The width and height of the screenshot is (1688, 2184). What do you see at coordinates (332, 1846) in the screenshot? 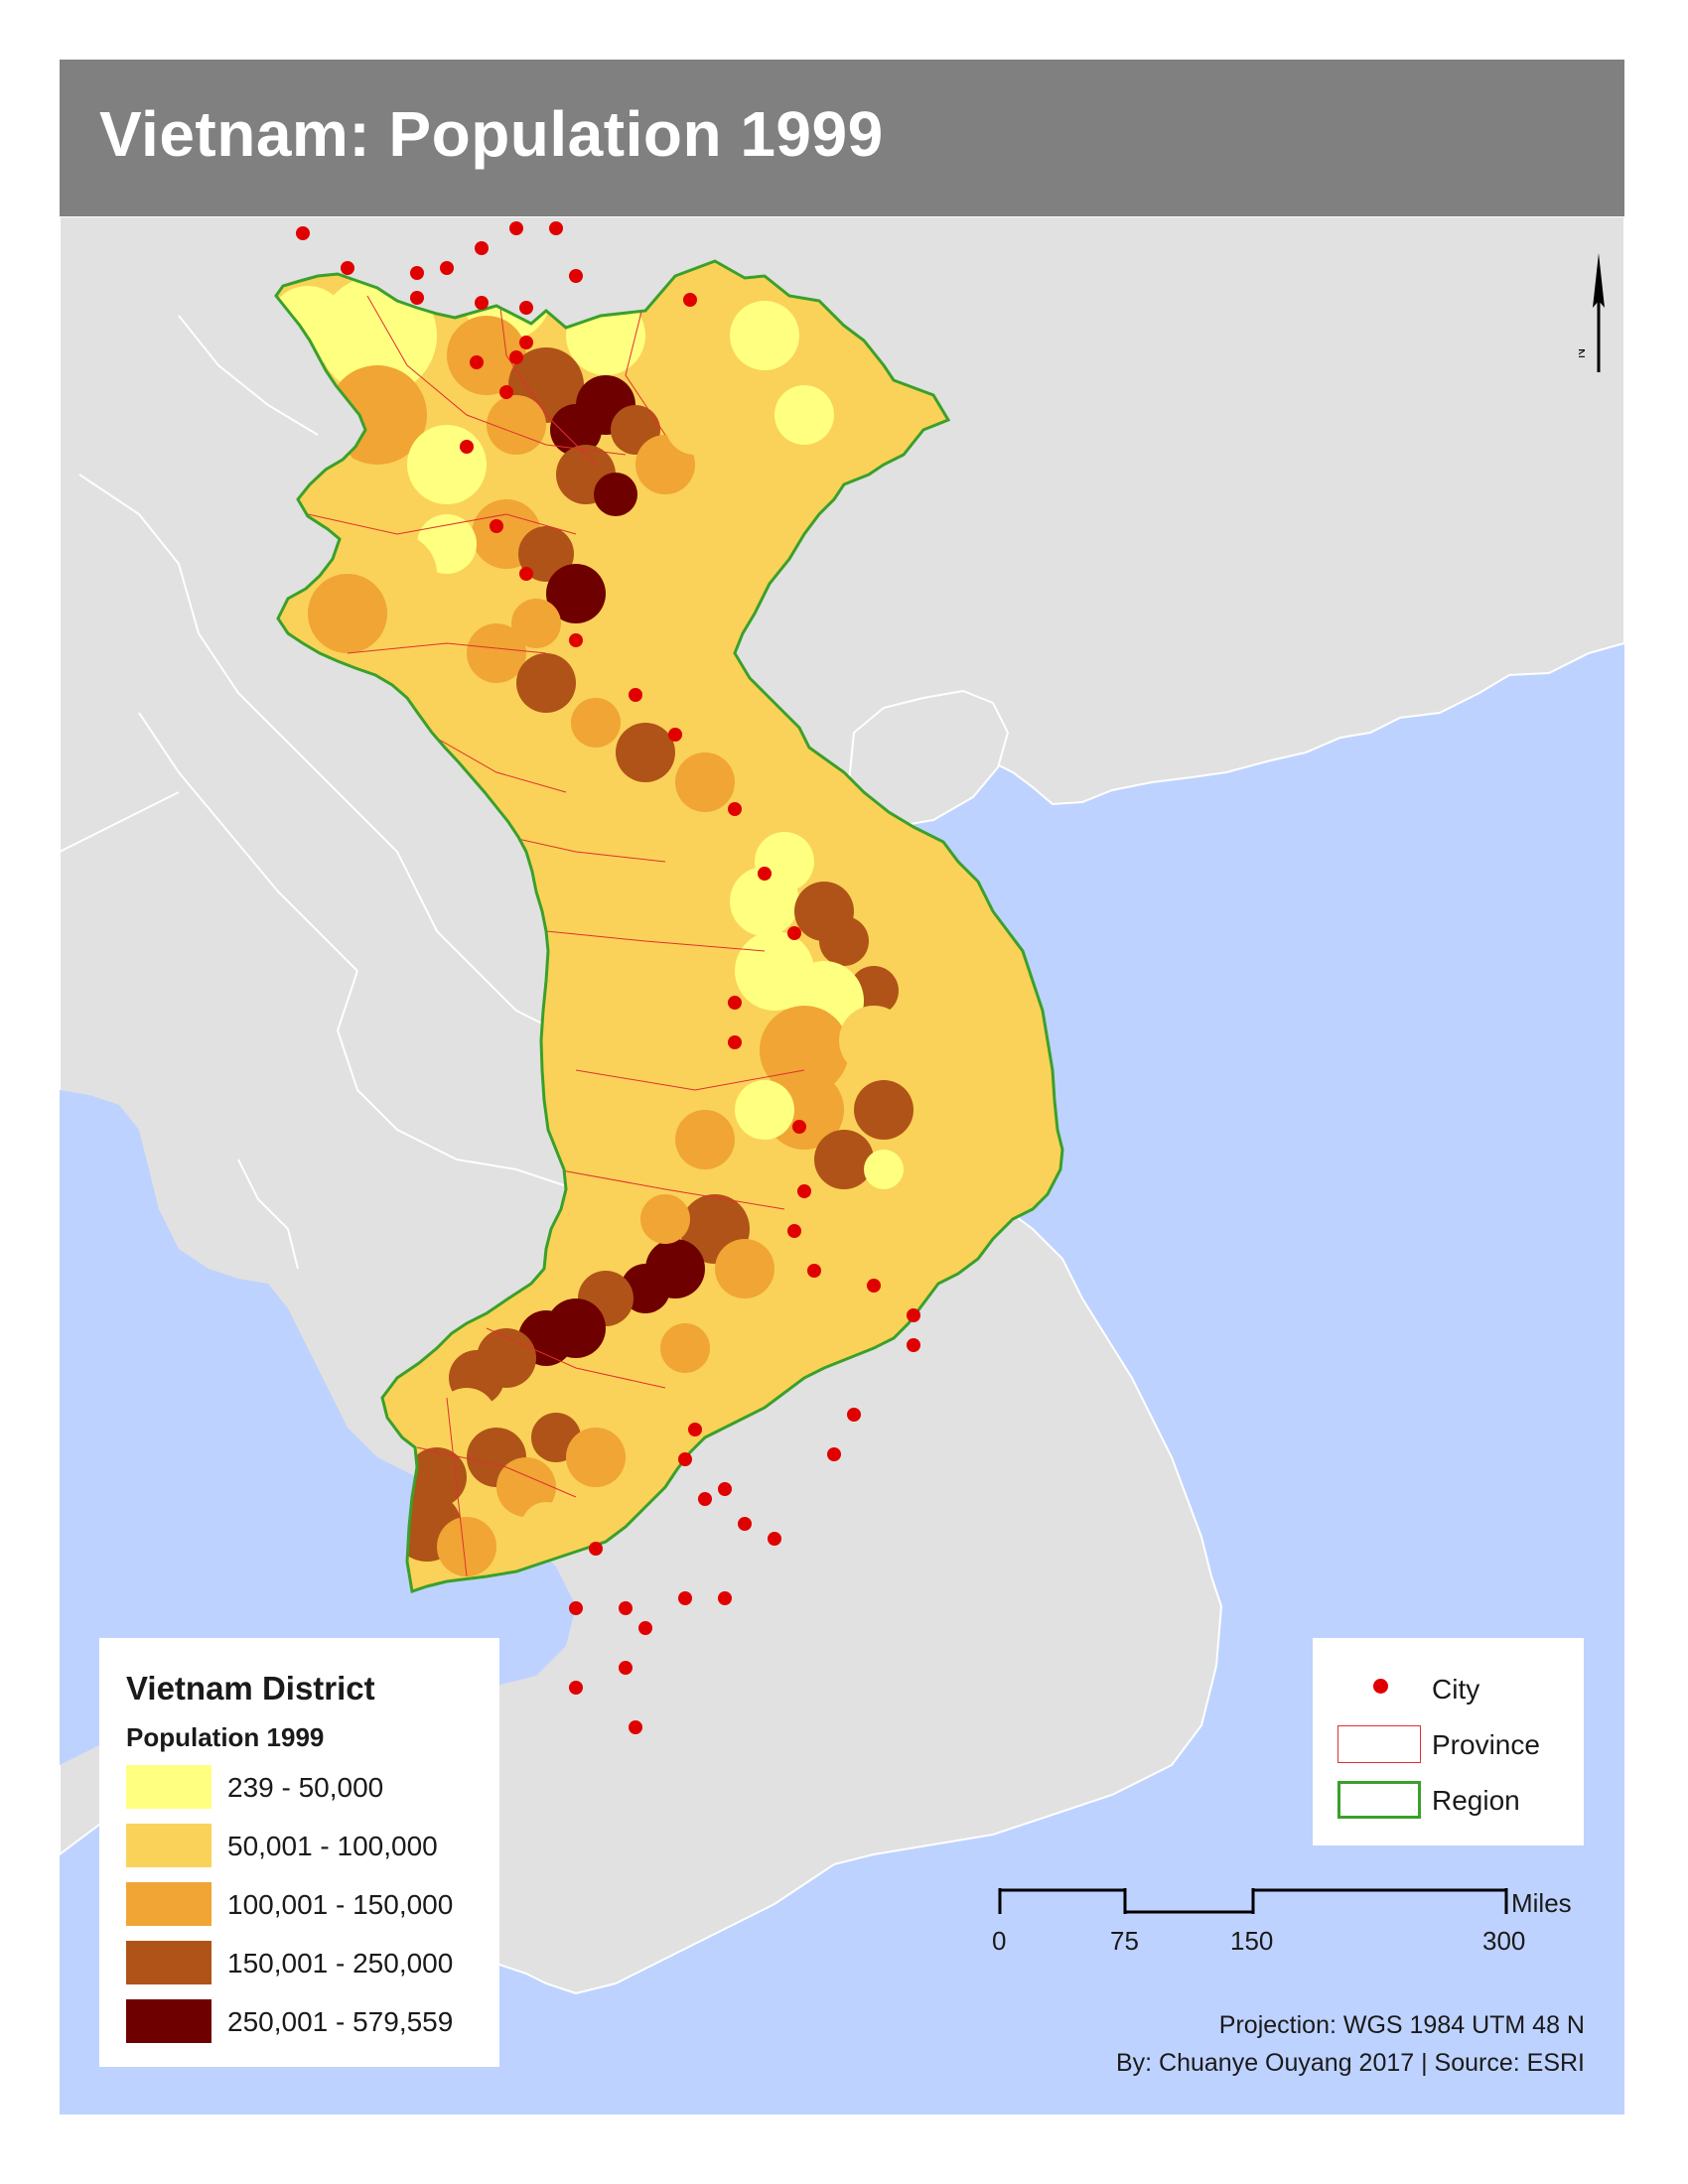
I see `legend-label-2: 50,001 - 100,000` at bounding box center [332, 1846].